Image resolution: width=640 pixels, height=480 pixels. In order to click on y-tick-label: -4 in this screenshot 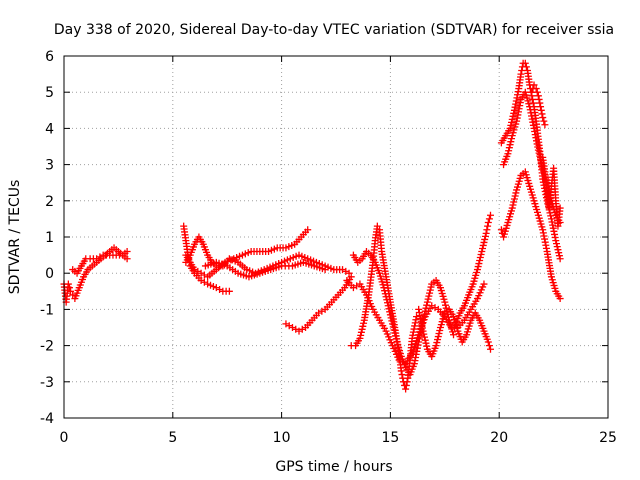, I will do `click(47, 419)`.